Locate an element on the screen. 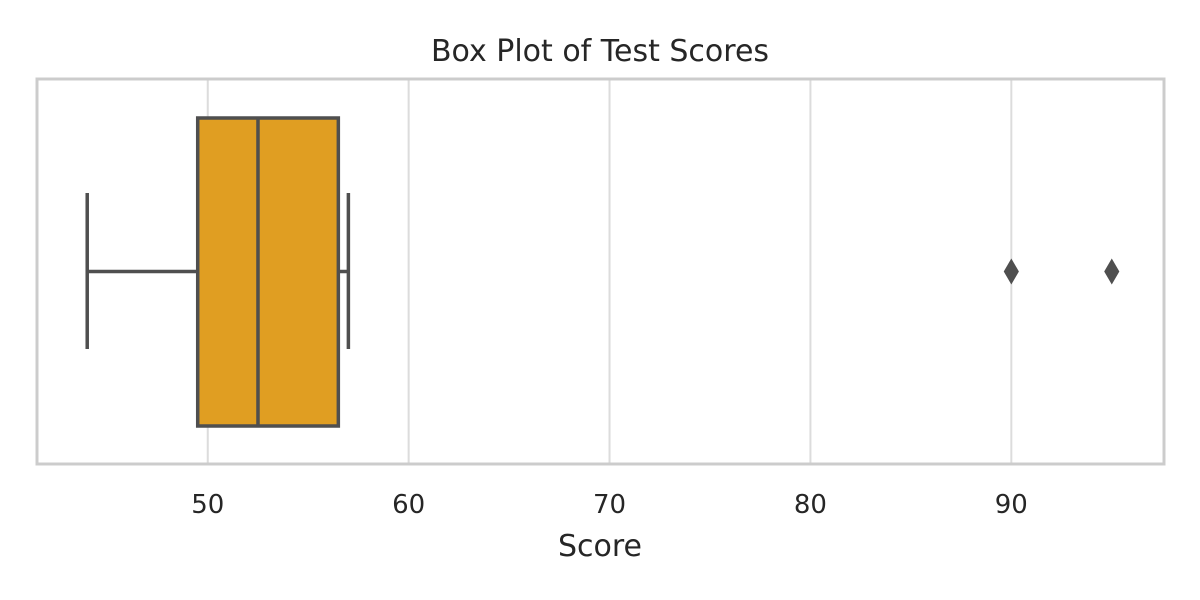  x-tick-labels: 50 60 70 80 90 is located at coordinates (609, 505).